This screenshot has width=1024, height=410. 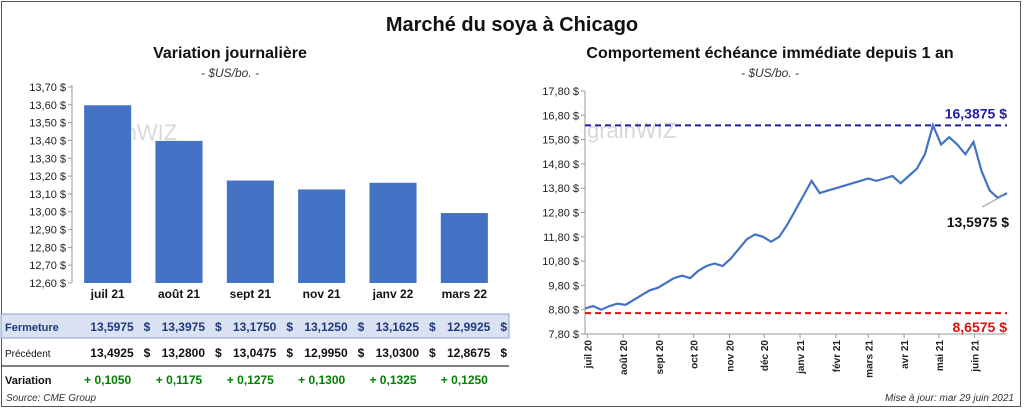 I want to click on x-tick-label: mars 21, so click(x=869, y=359).